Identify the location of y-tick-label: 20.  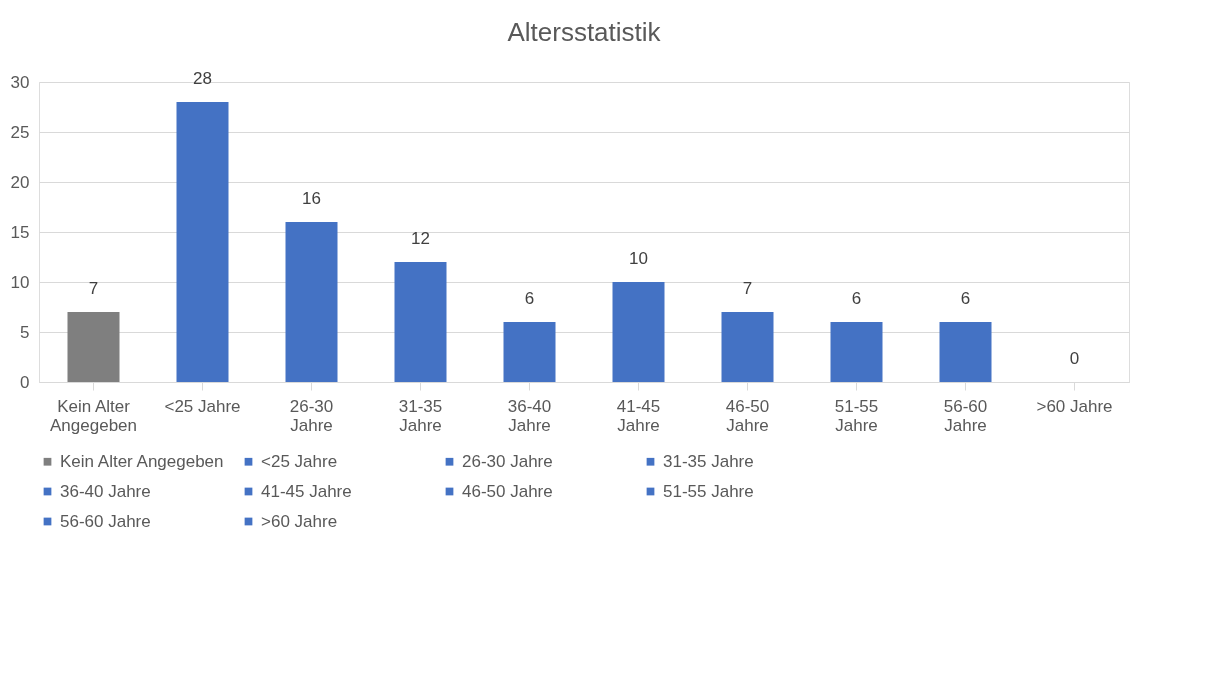
(20, 182).